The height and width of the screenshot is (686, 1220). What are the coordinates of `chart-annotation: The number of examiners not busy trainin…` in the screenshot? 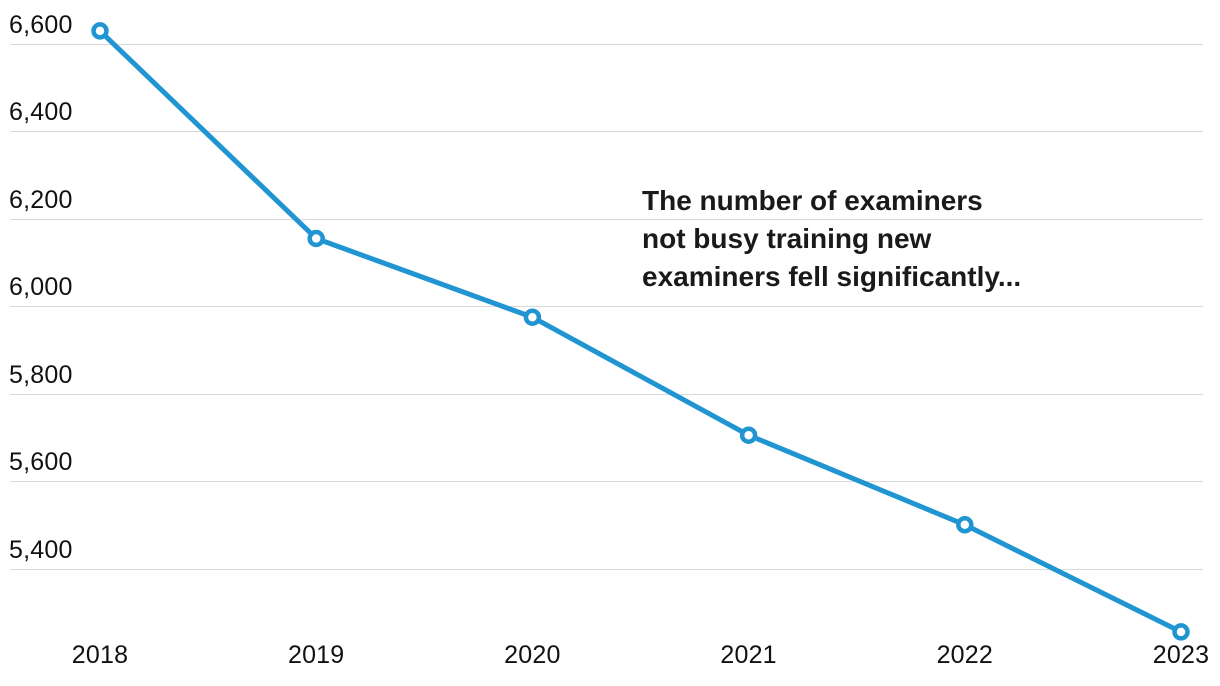 It's located at (831, 239).